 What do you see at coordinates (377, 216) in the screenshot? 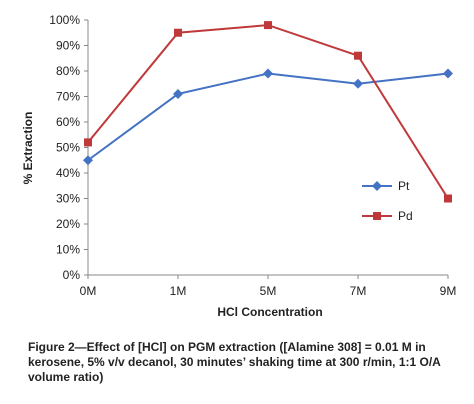
I see `legend-marker-pd` at bounding box center [377, 216].